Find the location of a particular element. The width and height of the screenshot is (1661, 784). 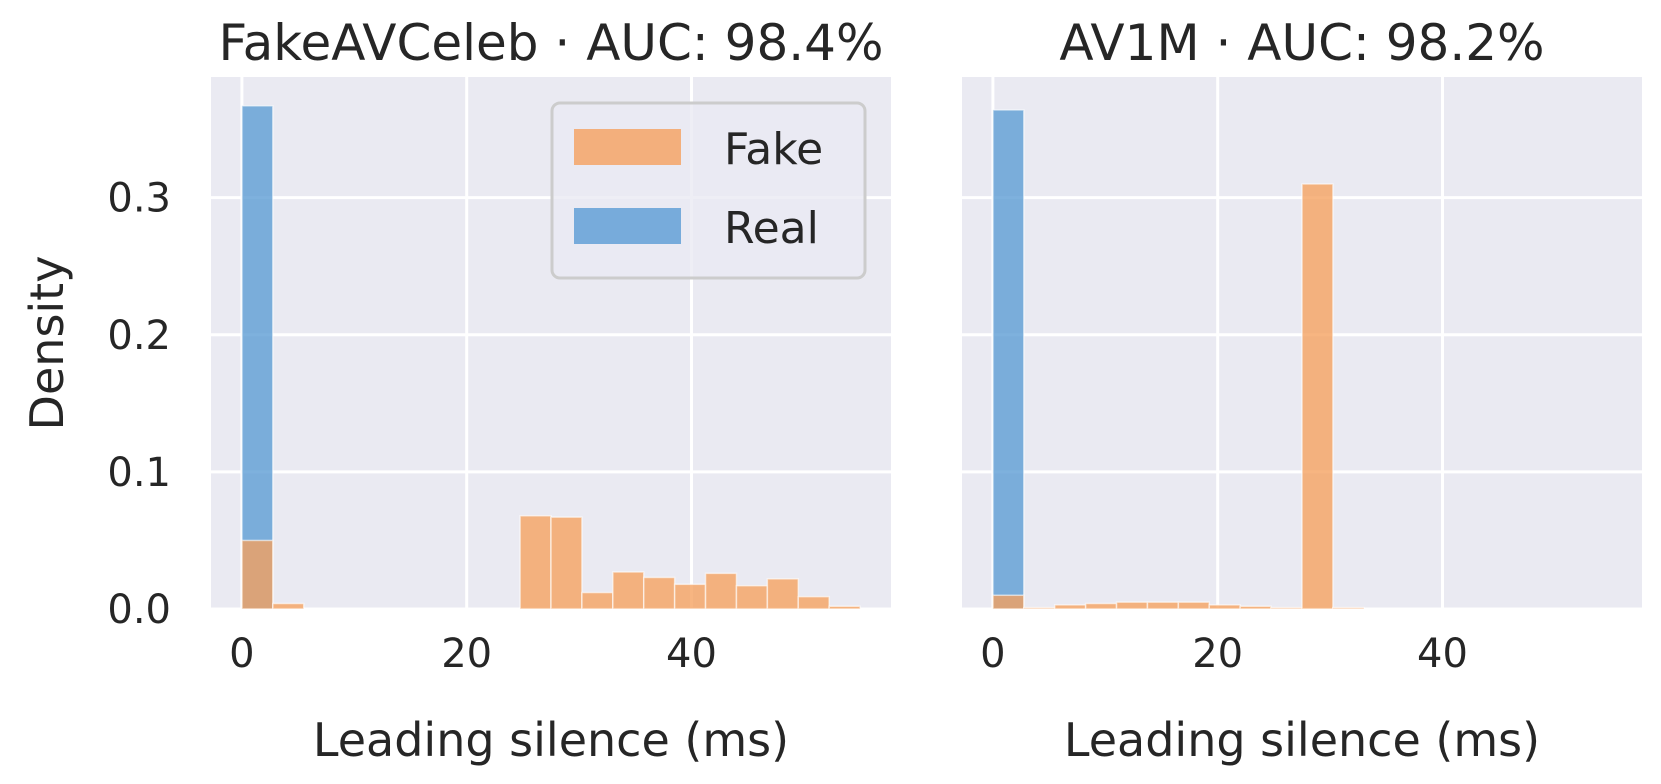

y-axis-label: Density is located at coordinates (47, 343).